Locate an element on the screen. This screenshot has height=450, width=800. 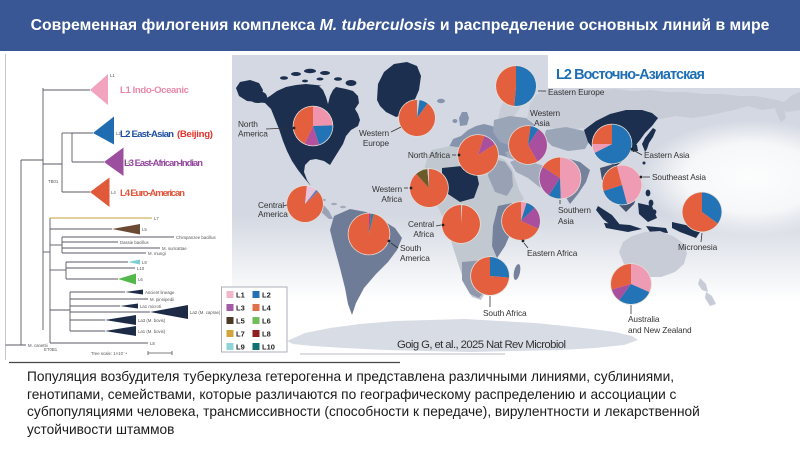
svg-text: Southeast Asia is located at coordinates (679, 177).